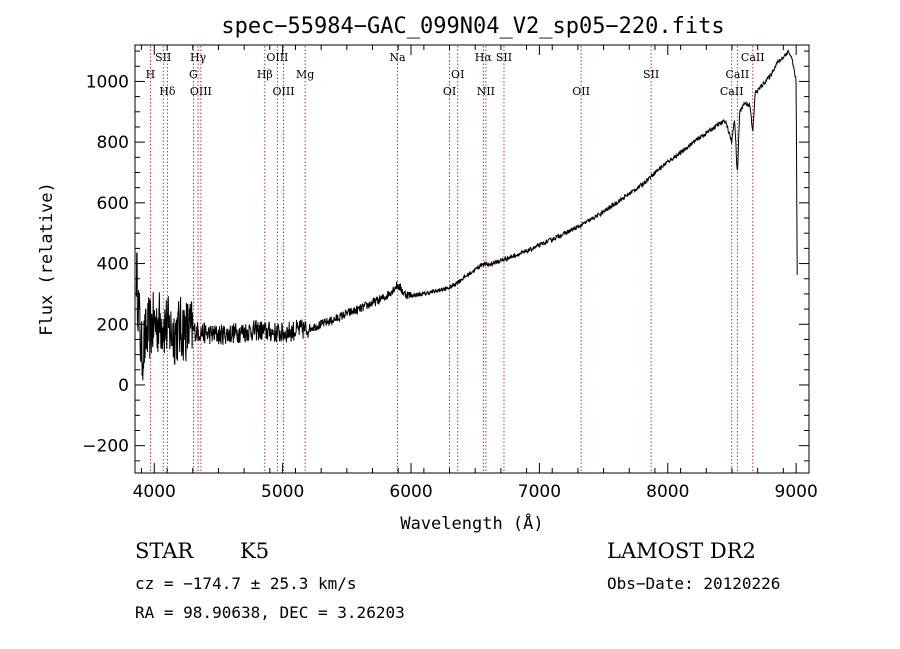 This screenshot has height=649, width=900. Describe the element at coordinates (113, 143) in the screenshot. I see `y-tick-label: 800` at that location.